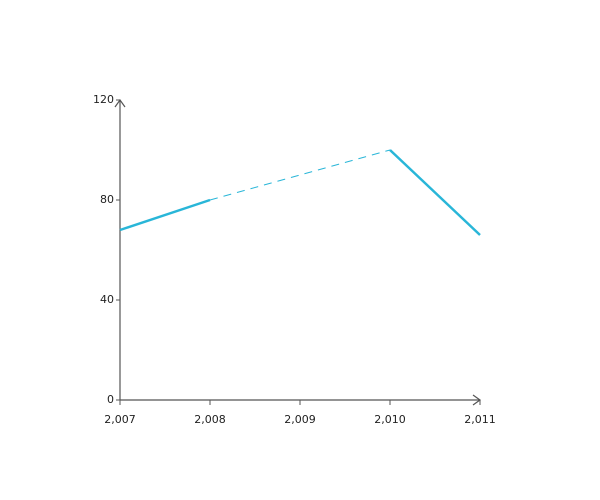 The width and height of the screenshot is (600, 500). I want to click on gap-connector, so click(300, 175).